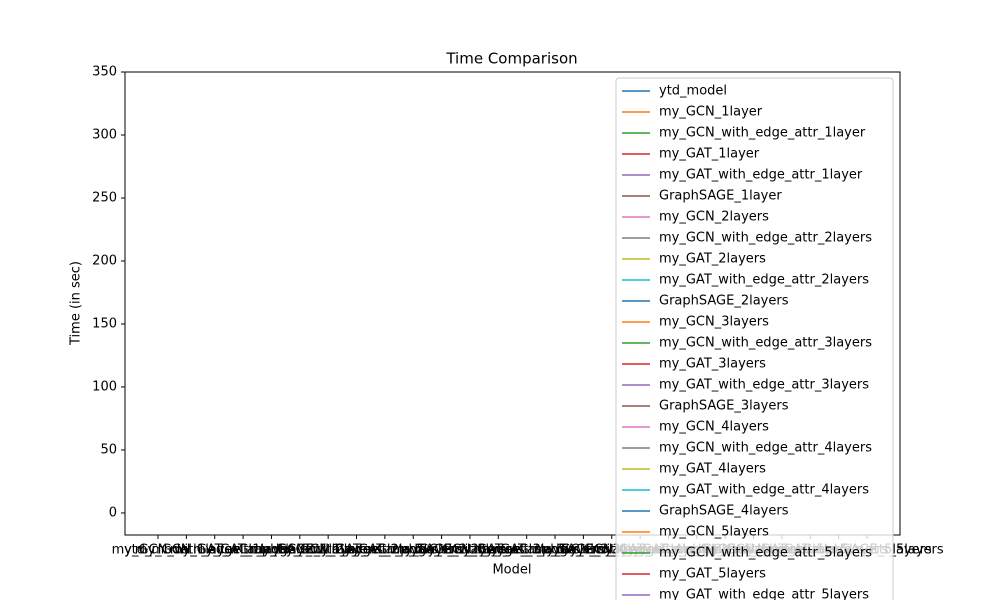 The height and width of the screenshot is (600, 1000). I want to click on x-tick-label: my_GCN_with_edge_attr_2layers, so click(356, 550).